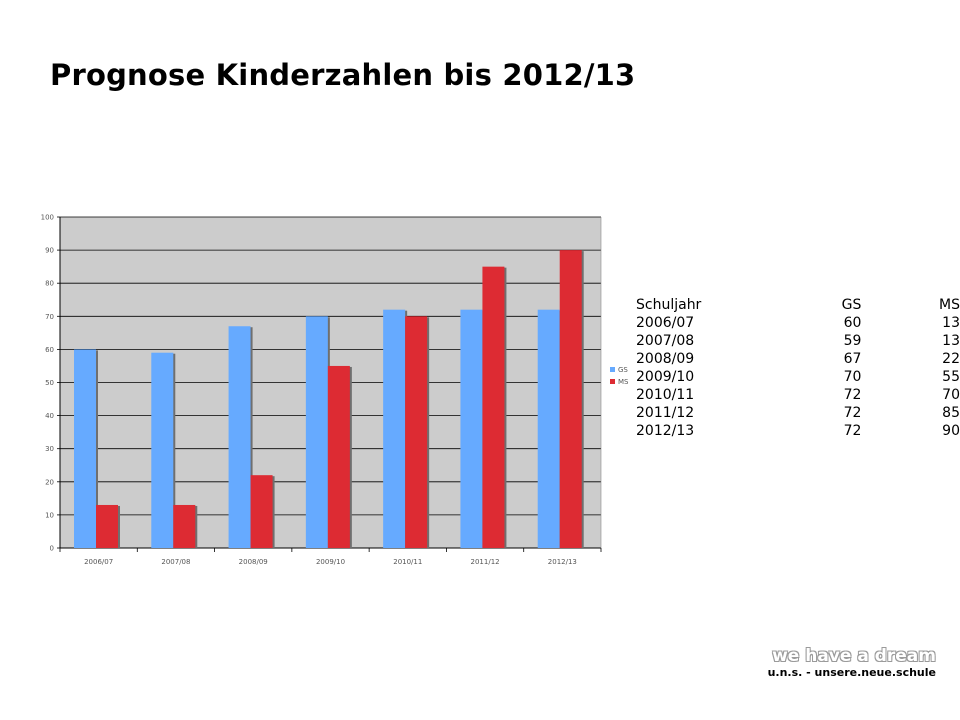  Describe the element at coordinates (47, 218) in the screenshot. I see `y-tick-label: 100` at that location.